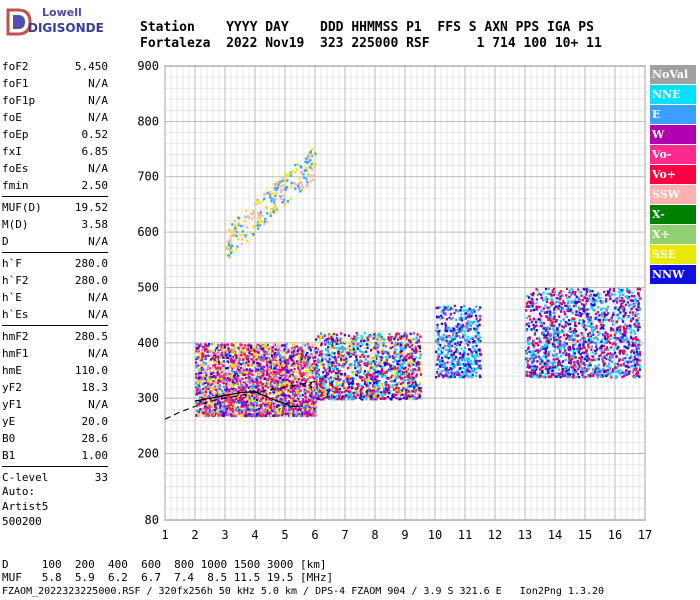 Image resolution: width=700 pixels, height=600 pixels. I want to click on param-value: N/A, so click(98, 100).